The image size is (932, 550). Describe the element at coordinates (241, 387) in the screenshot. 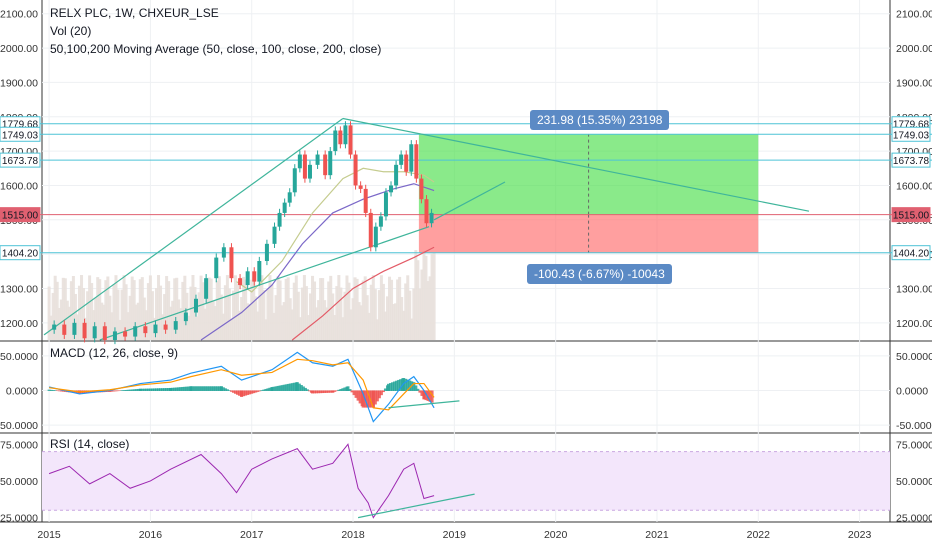

I see `macd-line` at that location.